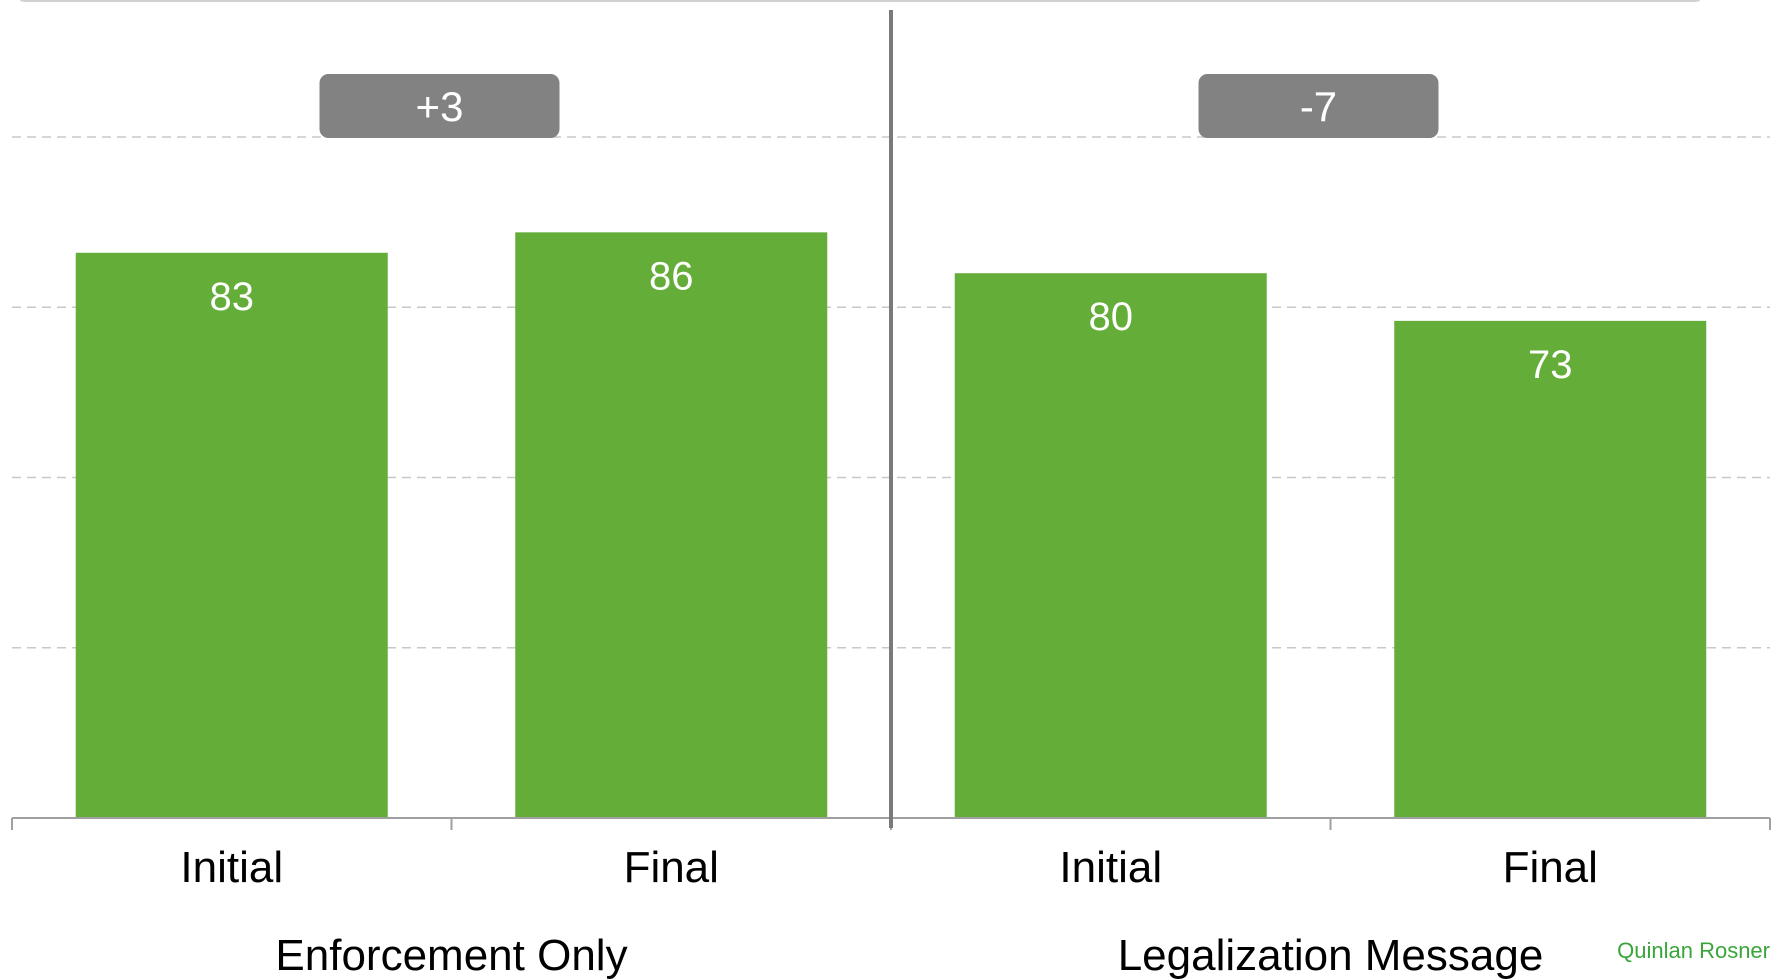 This screenshot has height=980, width=1780. What do you see at coordinates (671, 276) in the screenshot?
I see `bar-value-label: 86` at bounding box center [671, 276].